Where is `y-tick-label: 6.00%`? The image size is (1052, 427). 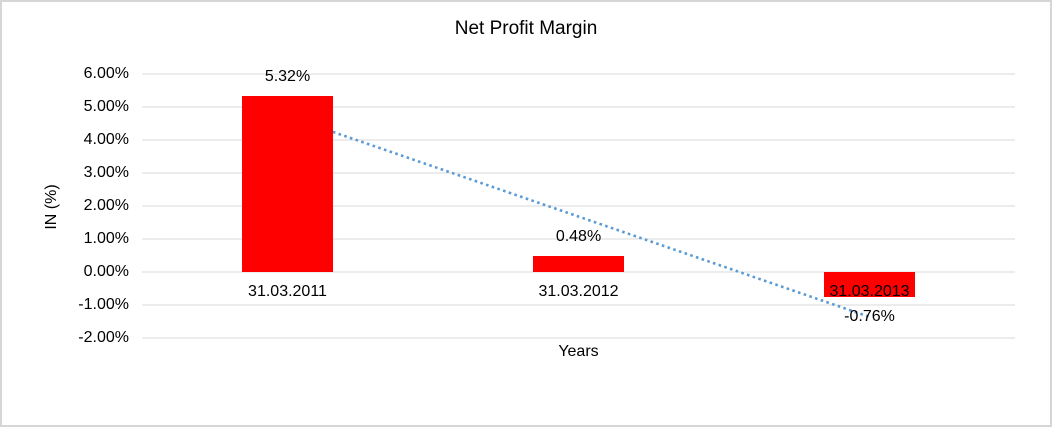
y-tick-label: 6.00% is located at coordinates (106, 73).